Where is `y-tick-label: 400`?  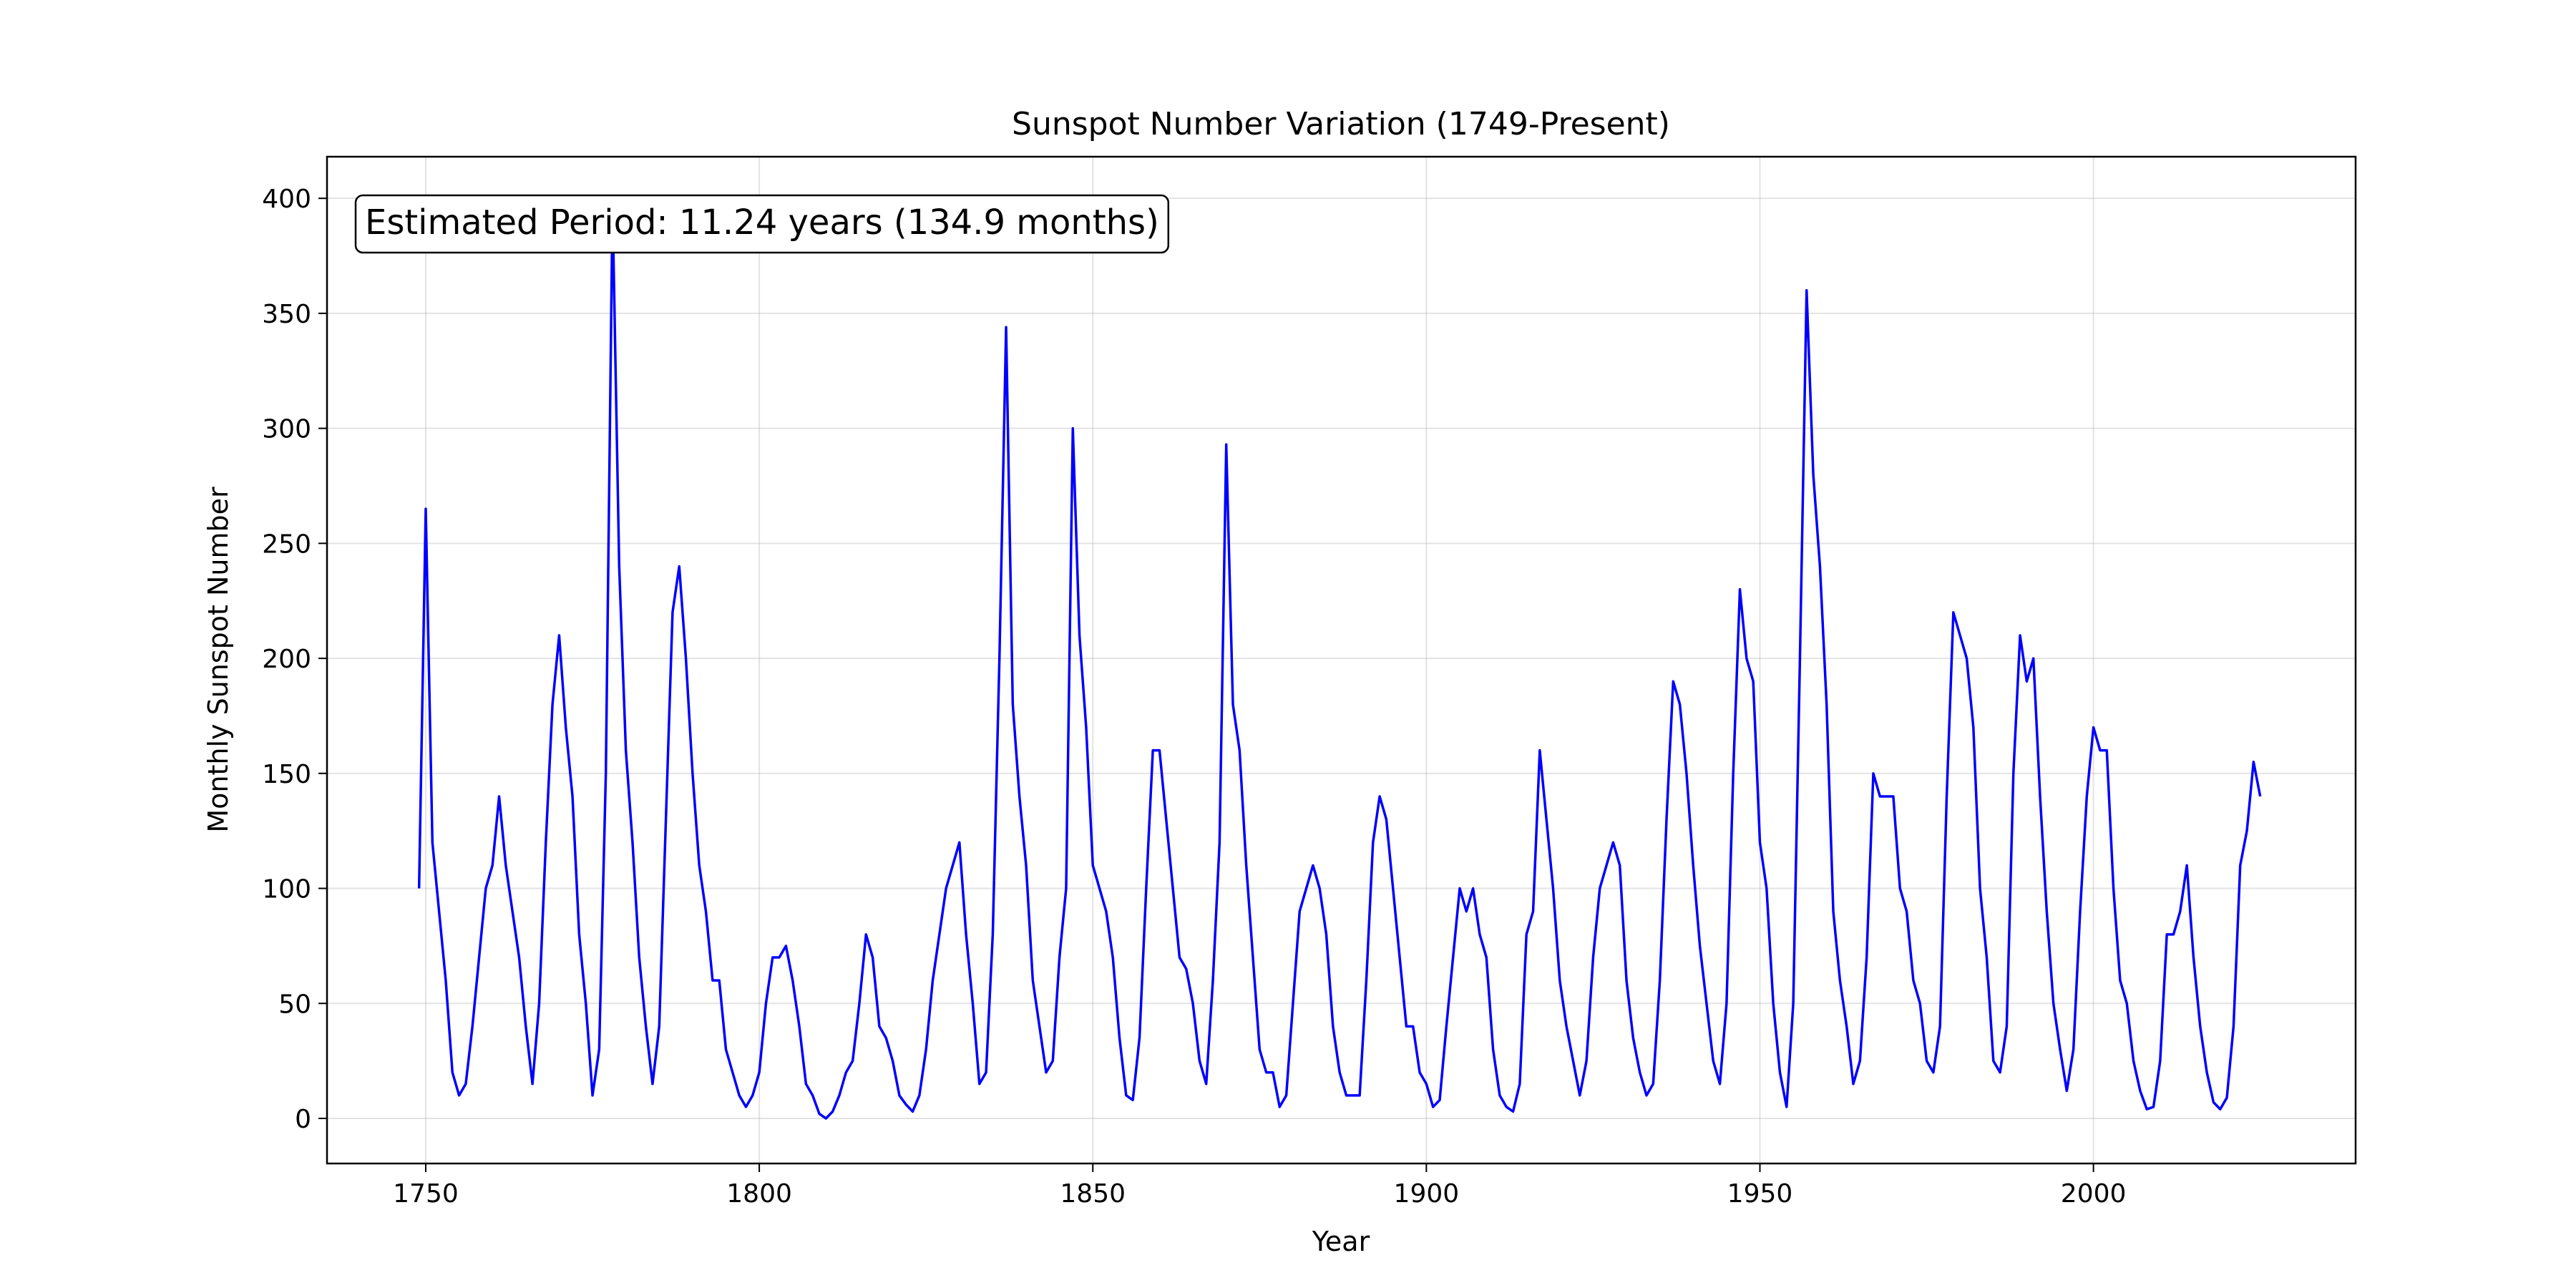 y-tick-label: 400 is located at coordinates (286, 199).